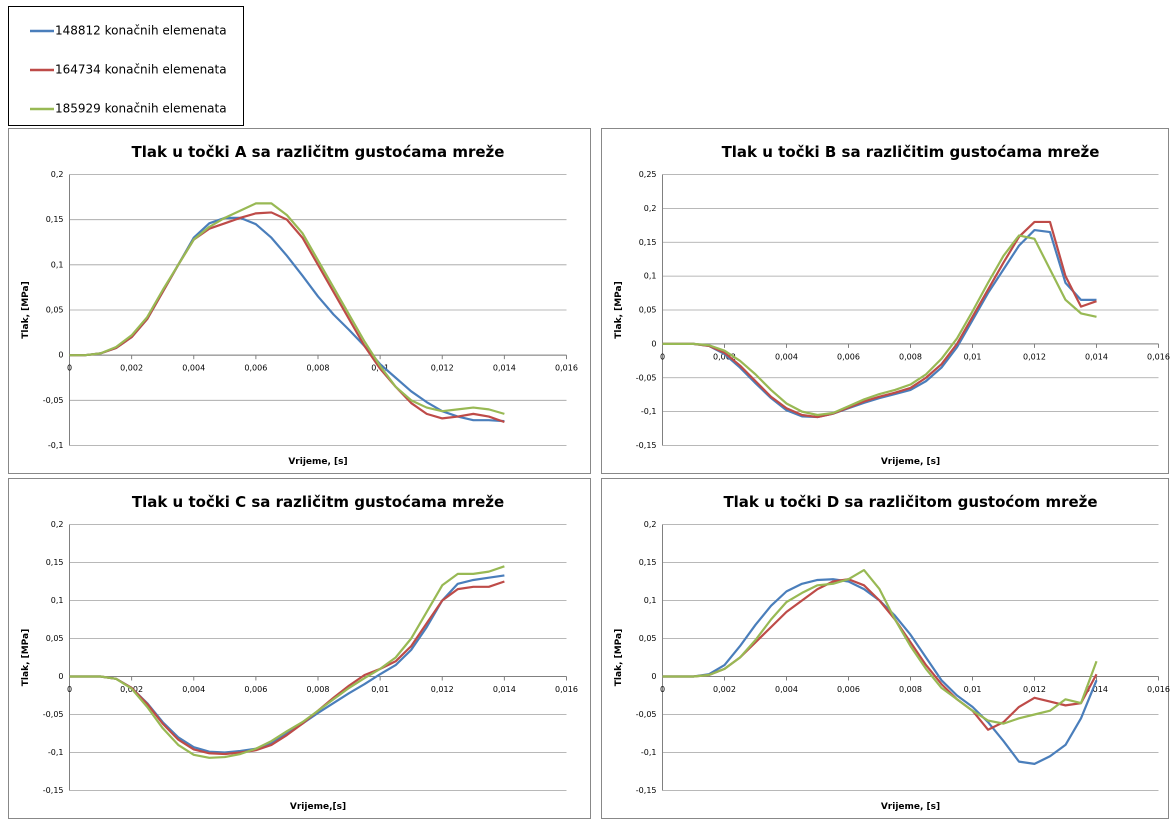  What do you see at coordinates (141, 70) in the screenshot?
I see `legend-label: 164734 konačnih elemenata` at bounding box center [141, 70].